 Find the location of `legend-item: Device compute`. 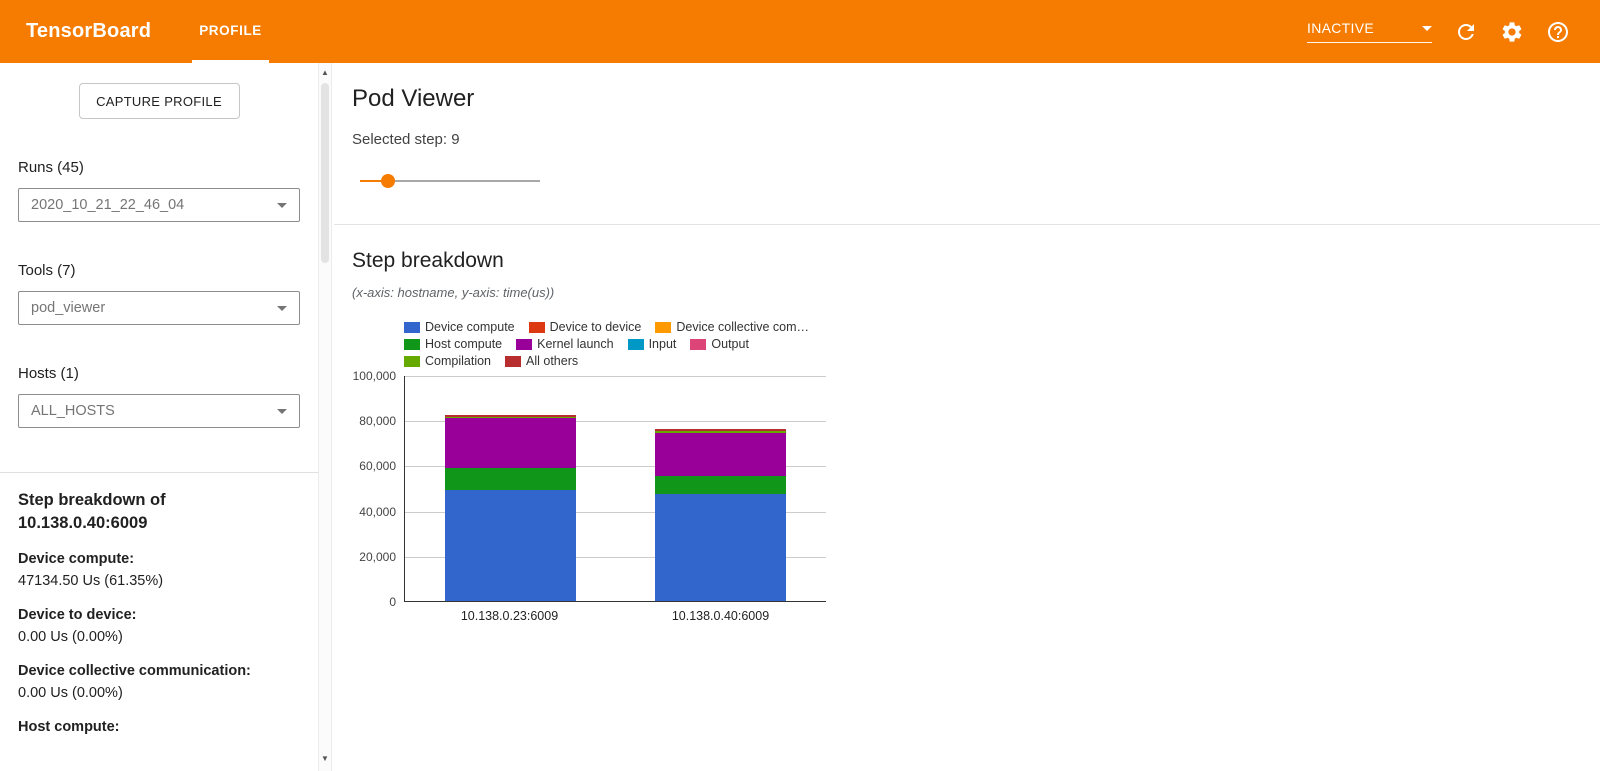

legend-item: Device compute is located at coordinates (459, 327).